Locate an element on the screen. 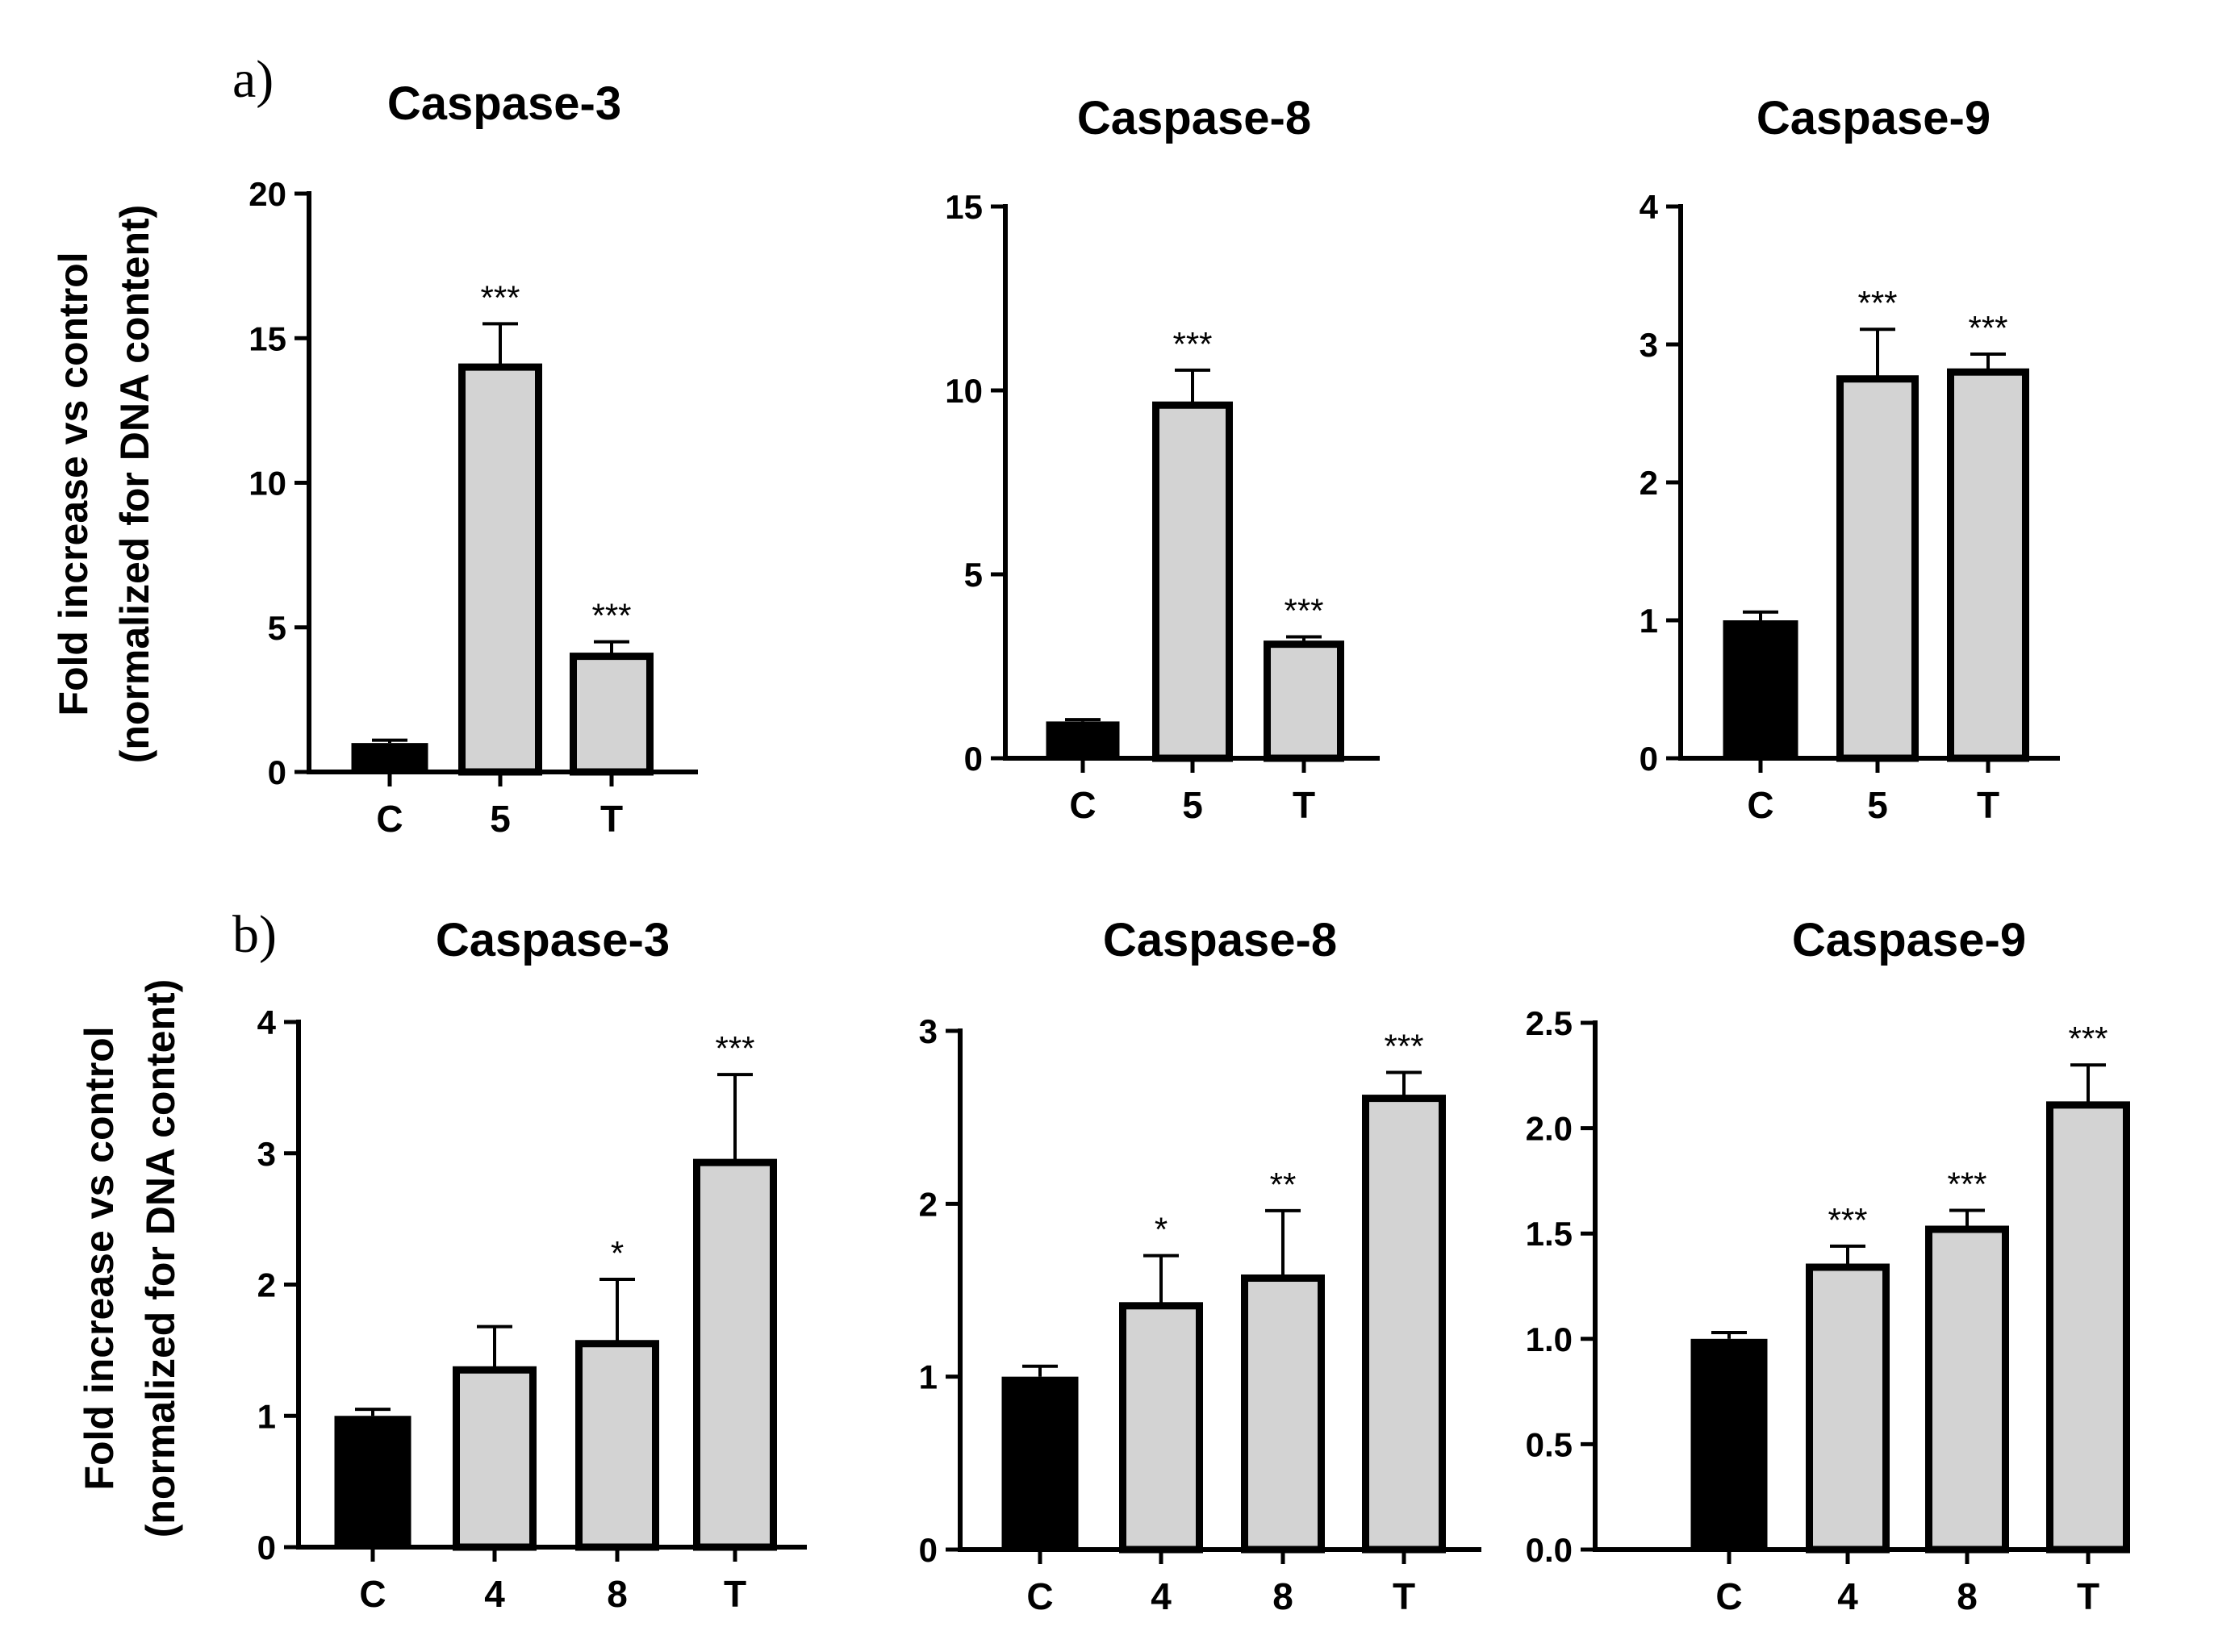  chart-a-caspase-8: Caspase-8 0 5 10 15 C 5 *** T *** is located at coordinates (1162, 459).